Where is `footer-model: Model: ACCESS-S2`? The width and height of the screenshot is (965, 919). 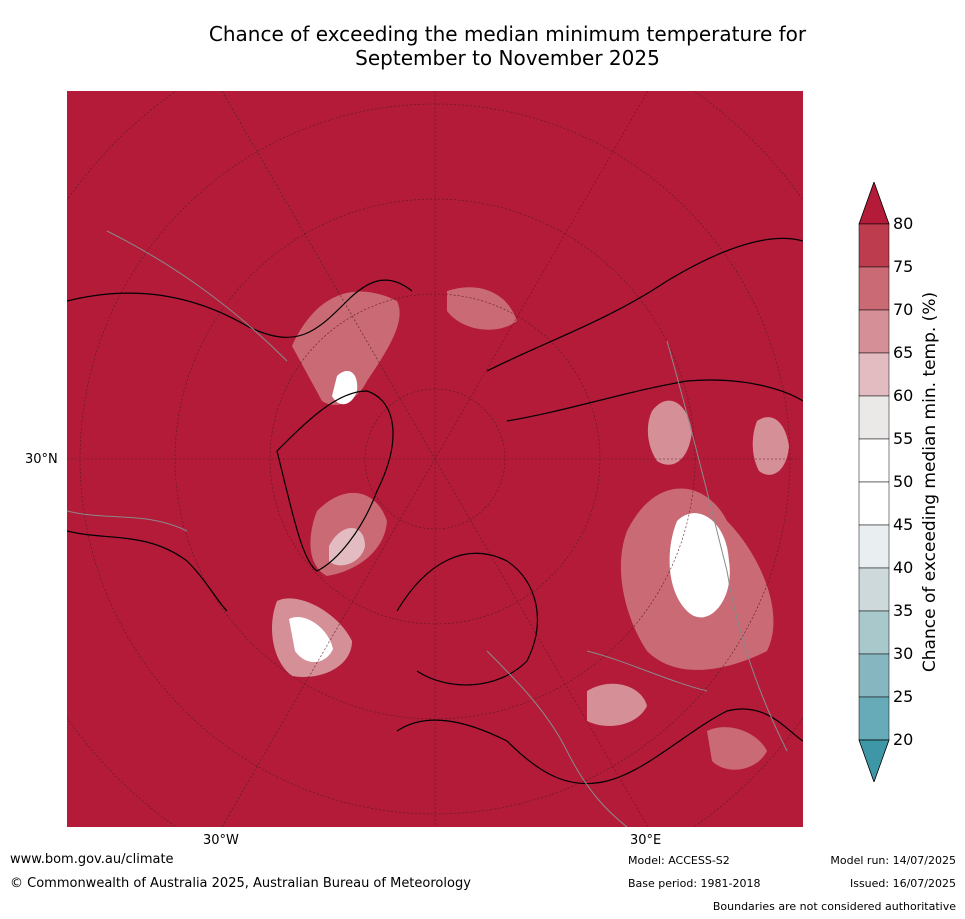
footer-model: Model: ACCESS-S2 is located at coordinates (679, 860).